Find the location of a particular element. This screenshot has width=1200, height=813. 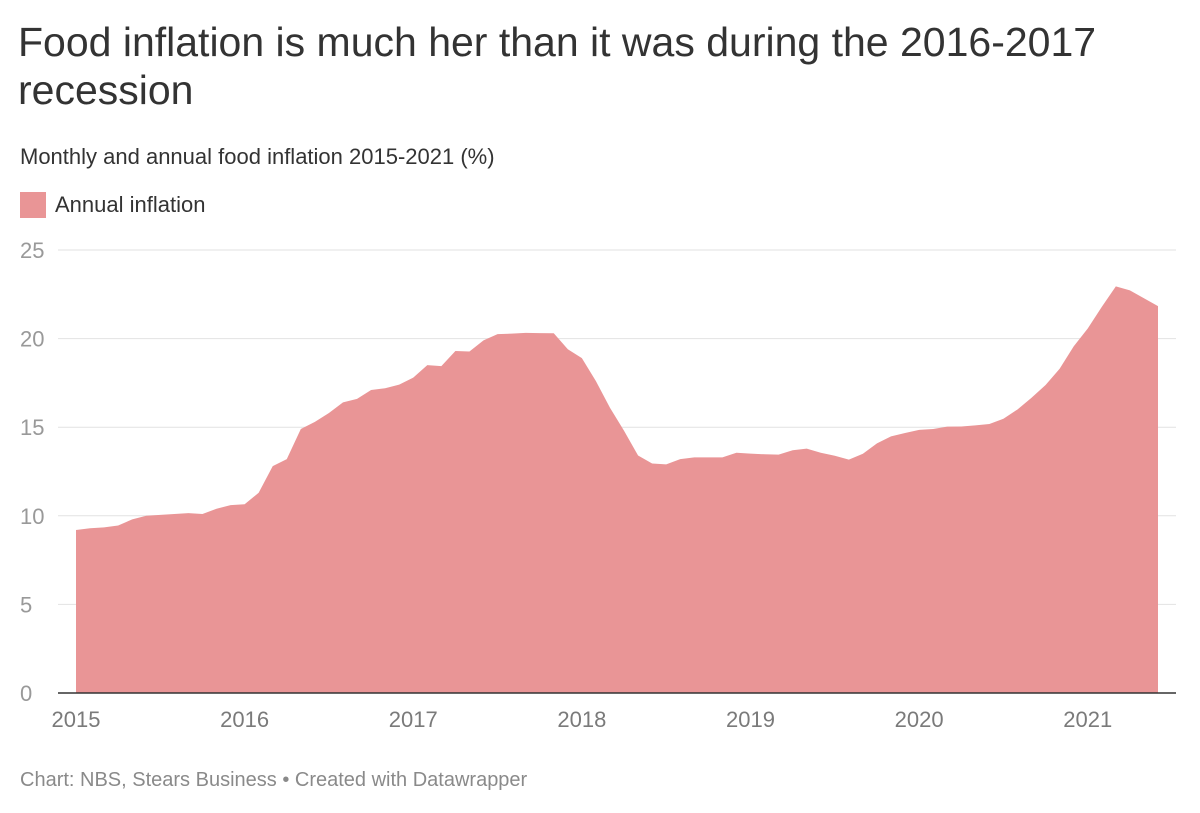

x-tick-label: 2019 is located at coordinates (750, 719).